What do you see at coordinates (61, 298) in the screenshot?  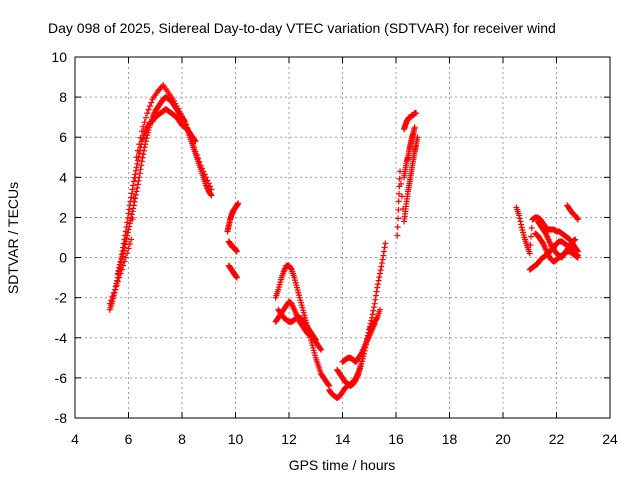 I see `y-tick-label: -2` at bounding box center [61, 298].